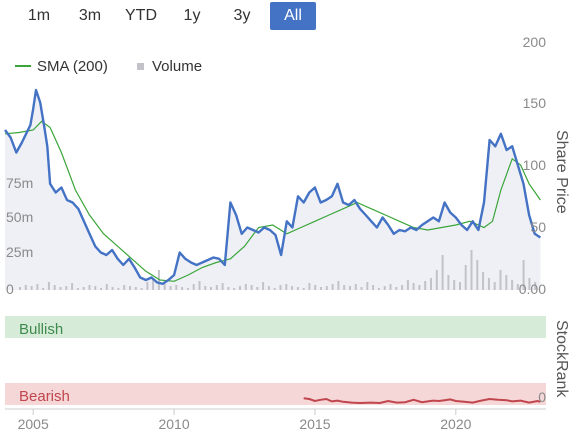 Image resolution: width=579 pixels, height=434 pixels. What do you see at coordinates (275, 394) in the screenshot?
I see `bearish-band` at bounding box center [275, 394].